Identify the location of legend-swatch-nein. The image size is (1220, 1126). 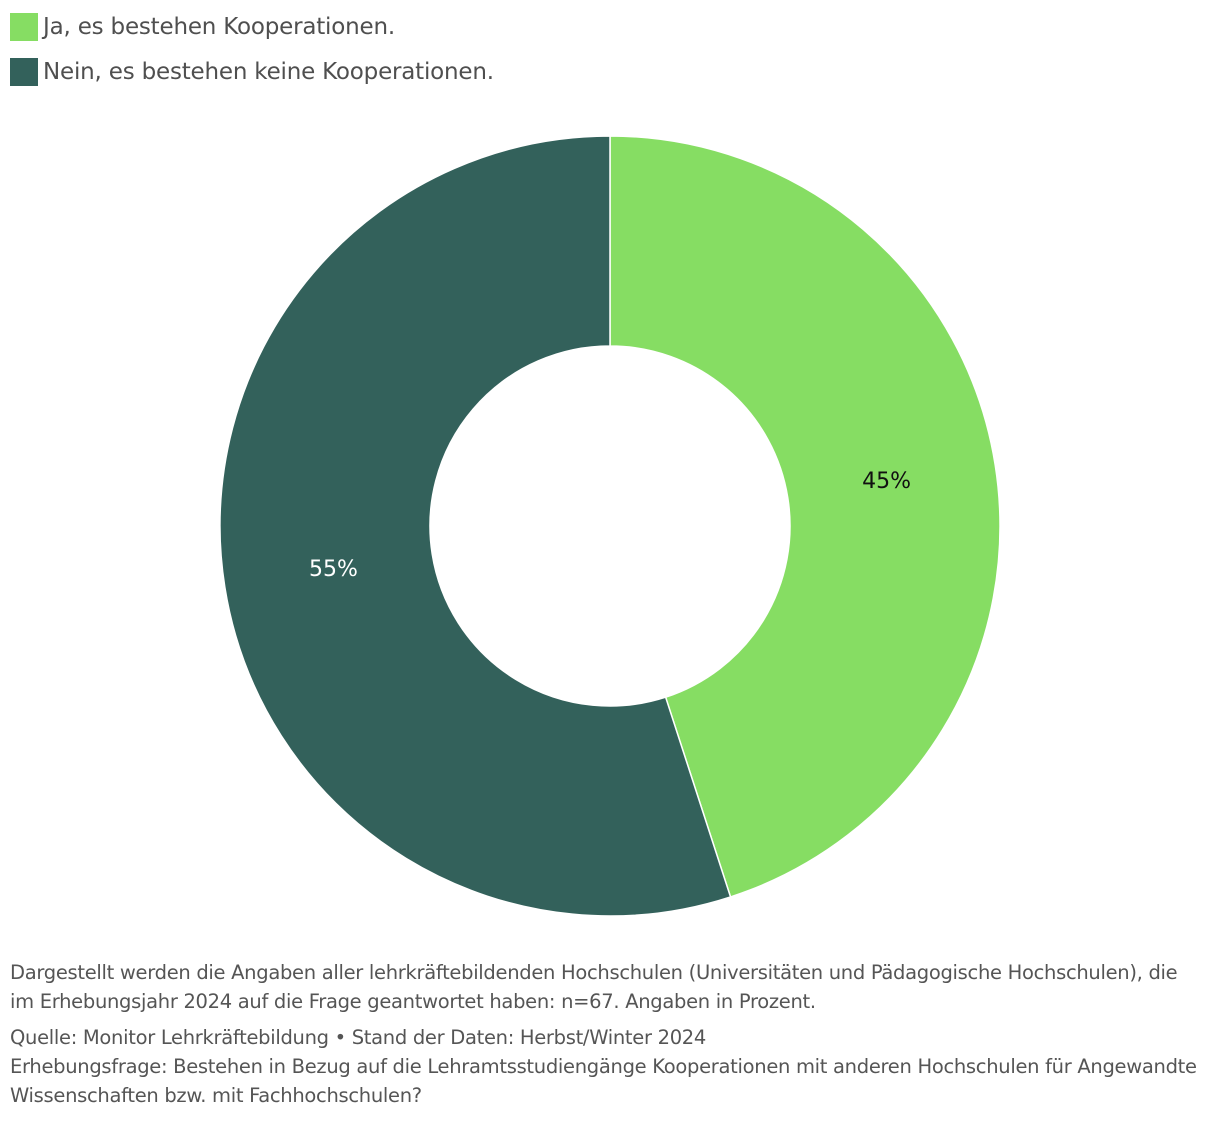
(24, 72).